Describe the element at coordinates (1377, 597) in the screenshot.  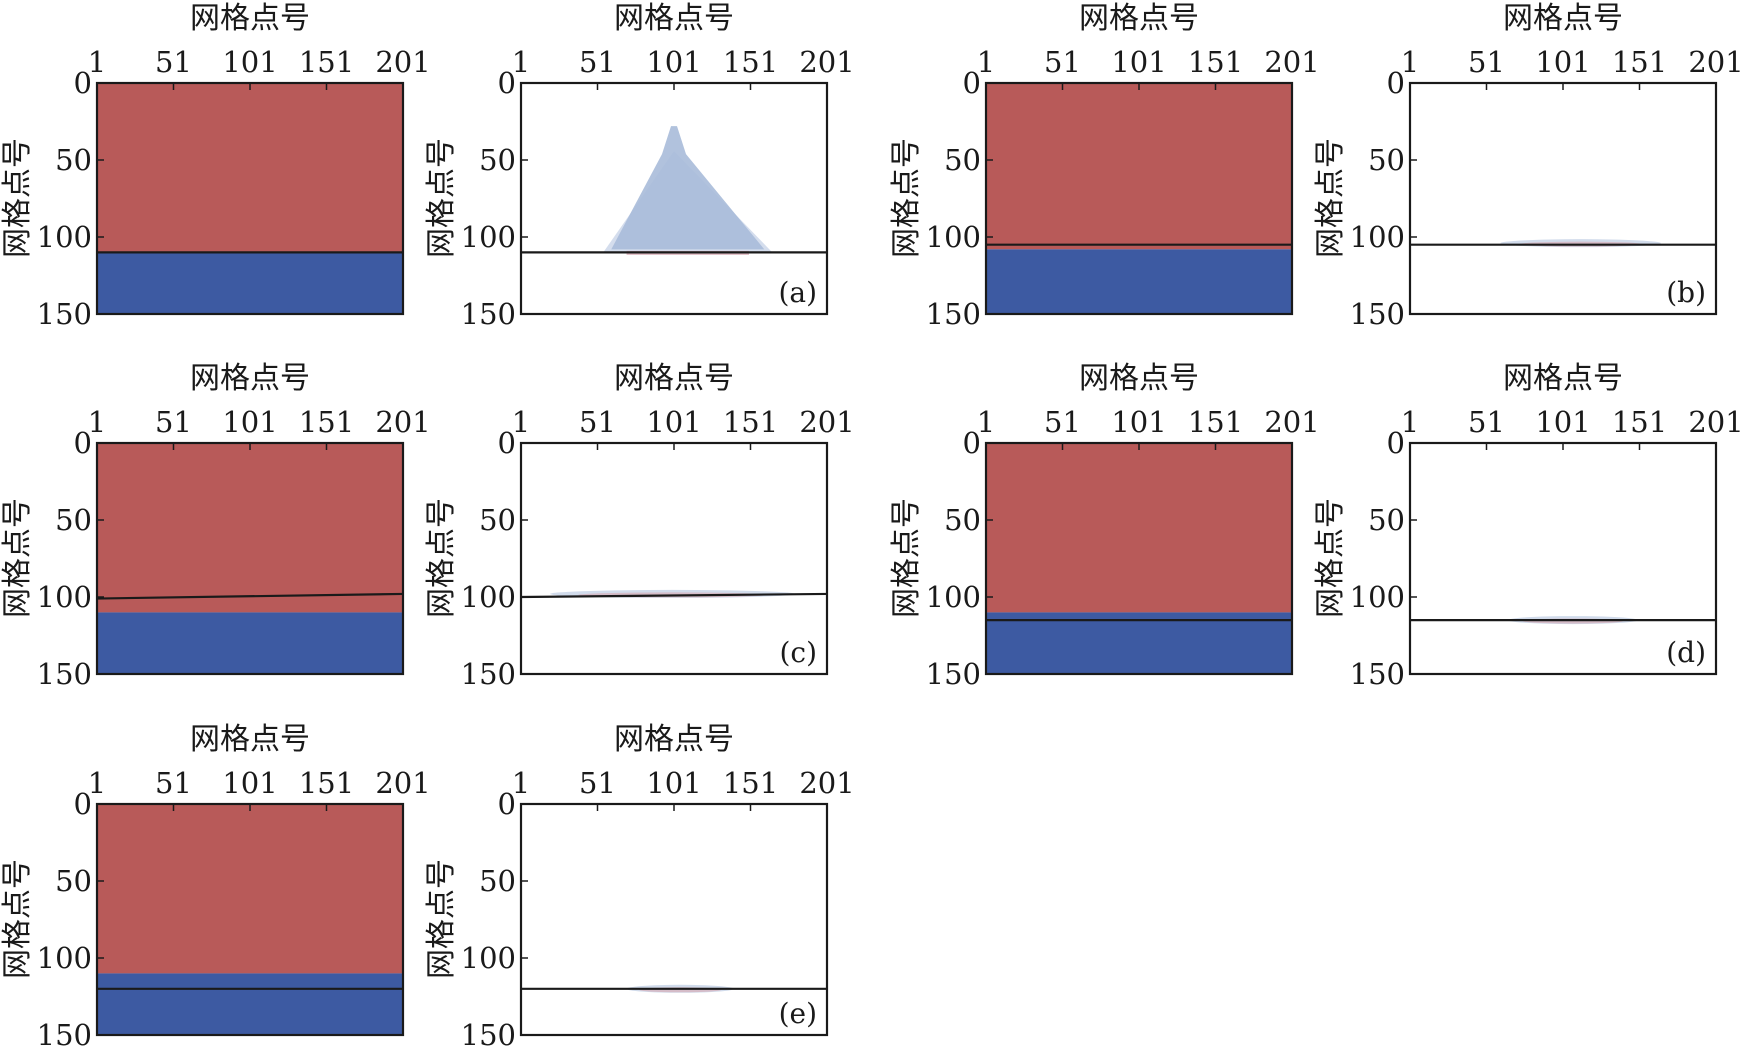
I see `panel-d-right-y-tick-label-100: 100` at that location.